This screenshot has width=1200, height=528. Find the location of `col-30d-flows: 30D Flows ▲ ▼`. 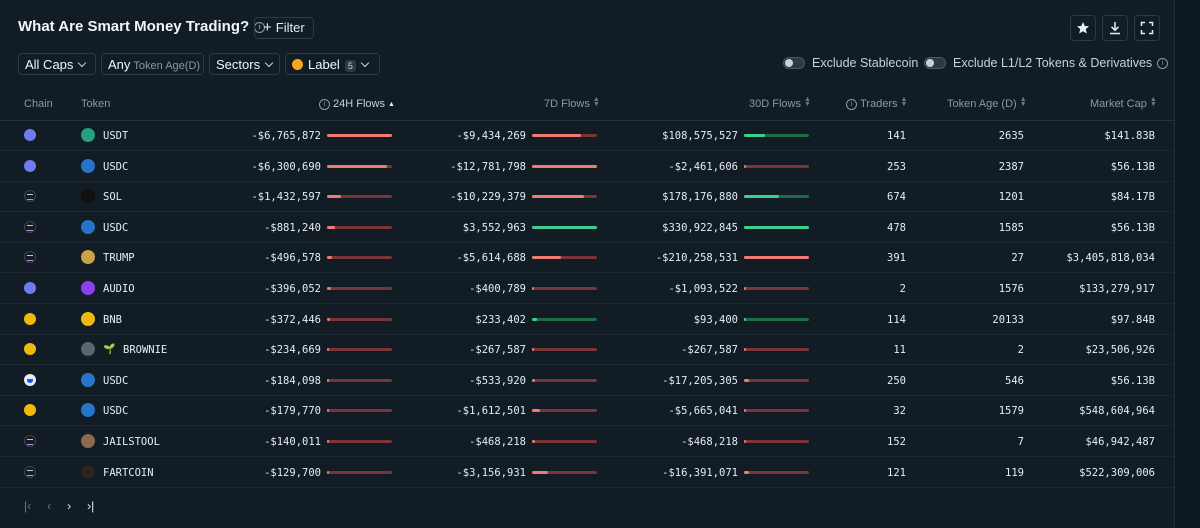

col-30d-flows: 30D Flows ▲ ▼ is located at coordinates (780, 103).